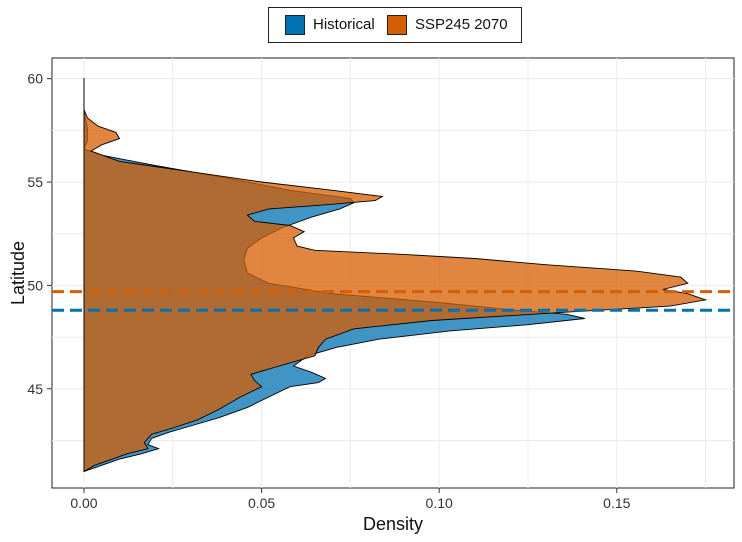 The image size is (742, 542). Describe the element at coordinates (35, 79) in the screenshot. I see `y-tick-label: 60` at that location.